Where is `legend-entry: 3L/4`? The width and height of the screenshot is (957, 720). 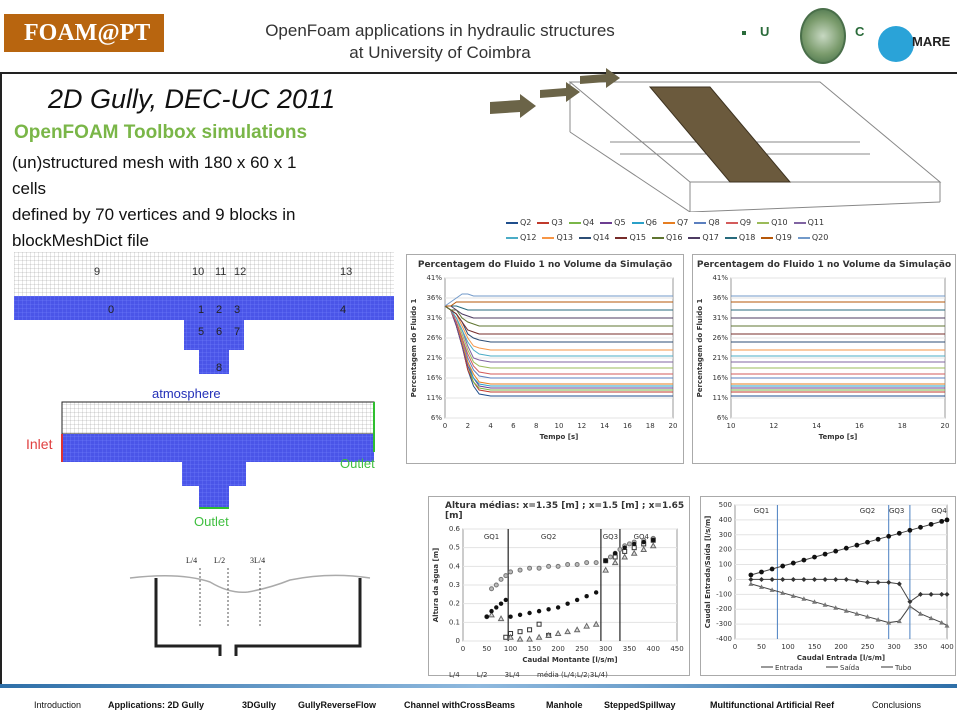
legend-entry: 3L/4 is located at coordinates (513, 675).